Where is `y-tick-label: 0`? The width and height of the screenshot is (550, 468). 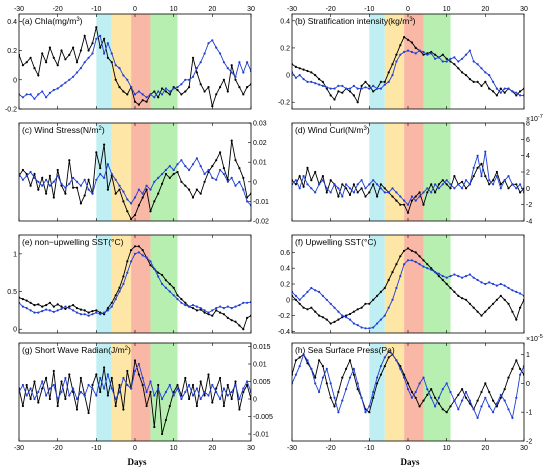 y-tick-label: 0 is located at coordinates (15, 330).